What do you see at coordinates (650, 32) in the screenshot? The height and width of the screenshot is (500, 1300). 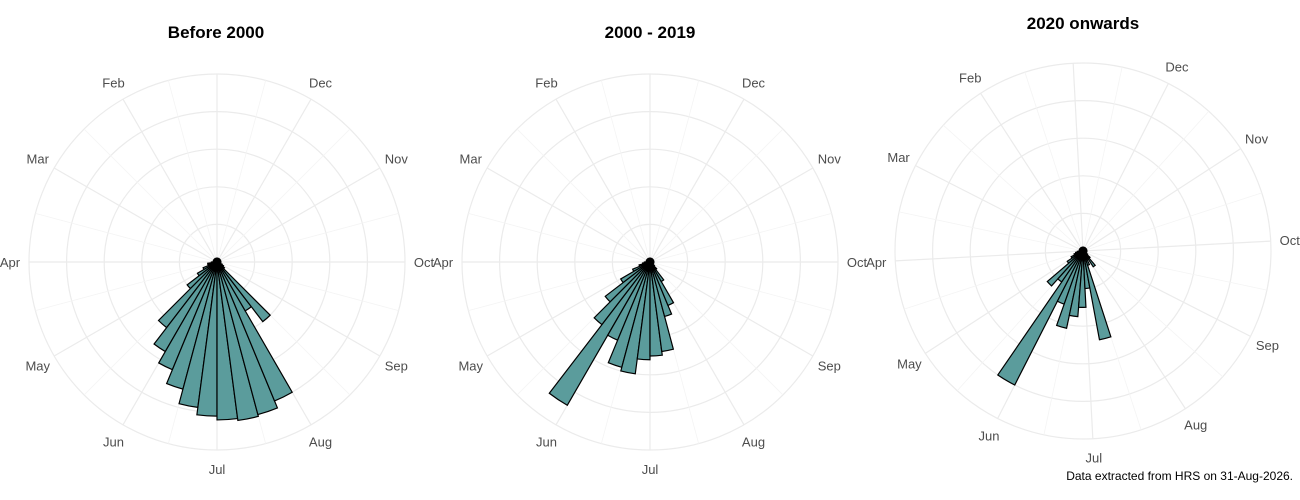 I see `chart-title: 2000 - 2019` at bounding box center [650, 32].